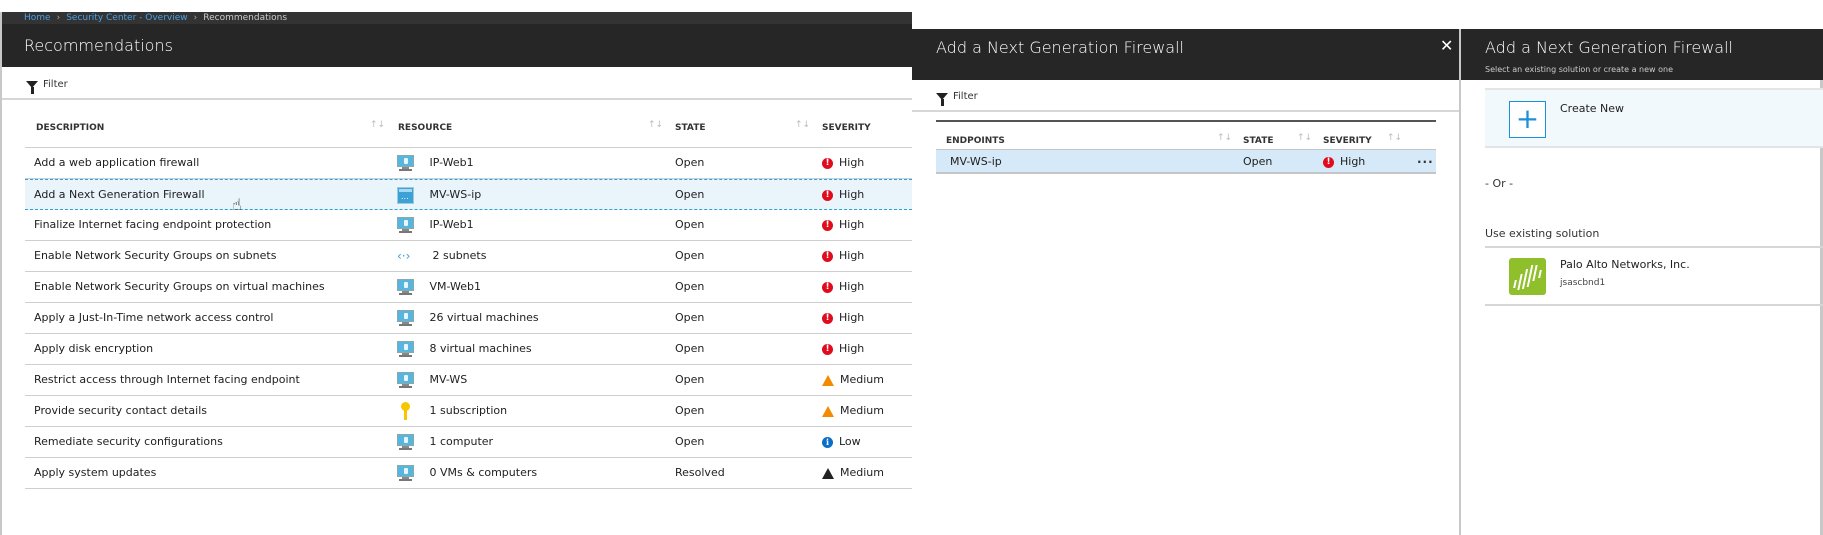 Image resolution: width=1823 pixels, height=535 pixels. Describe the element at coordinates (237, 204) in the screenshot. I see `hand-cursor-icon: ☝` at that location.